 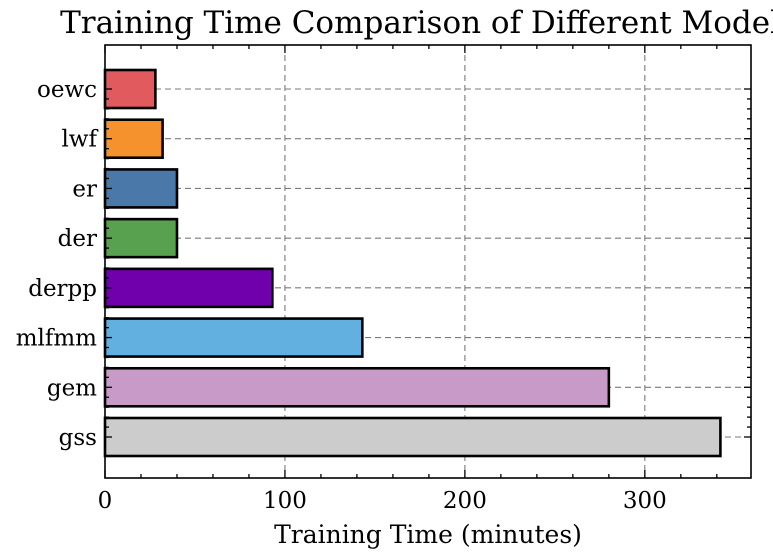 What do you see at coordinates (357, 387) in the screenshot?
I see `bar-gem` at bounding box center [357, 387].